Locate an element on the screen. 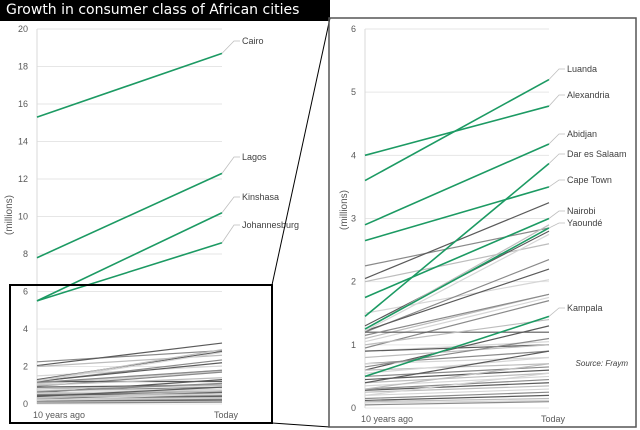 The width and height of the screenshot is (640, 430). x-tick-label: Today is located at coordinates (553, 419).